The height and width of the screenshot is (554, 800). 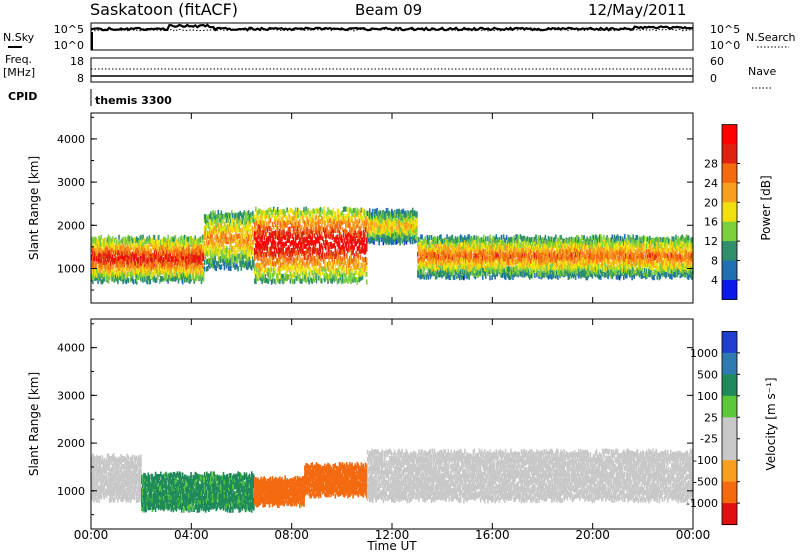 What do you see at coordinates (19, 37) in the screenshot?
I see `nsky-label: N.Sky` at bounding box center [19, 37].